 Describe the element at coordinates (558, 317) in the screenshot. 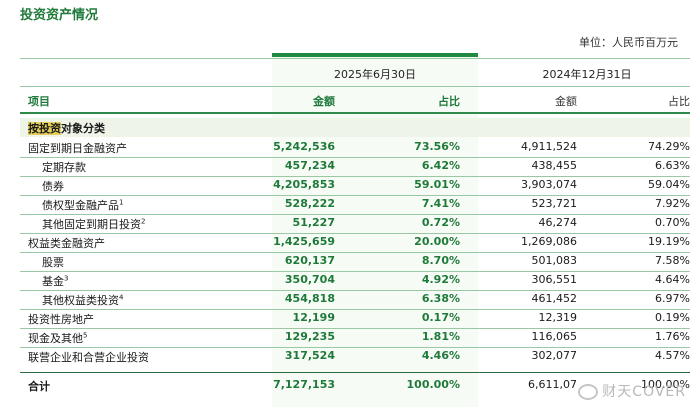

I see `prev-amount: 12,319` at that location.